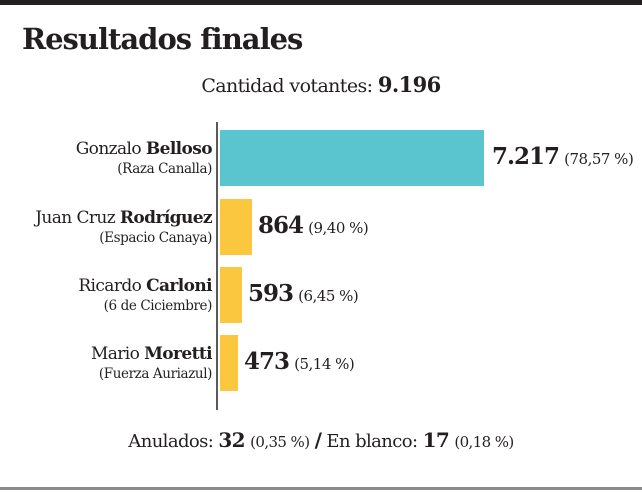  I want to click on candidate-label: Juan Cruz Rodríguez (Espacio Canaya), so click(123, 223).